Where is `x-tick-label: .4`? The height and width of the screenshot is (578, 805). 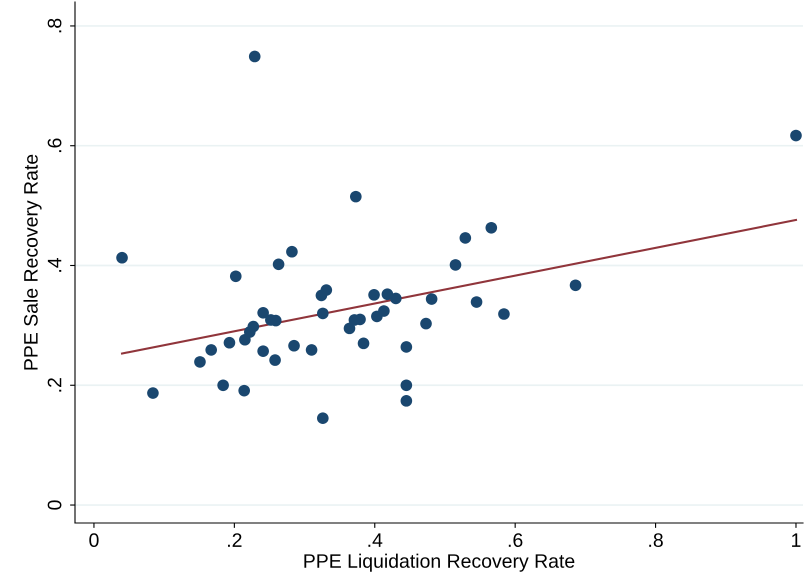
x-tick-label: .4 is located at coordinates (375, 540).